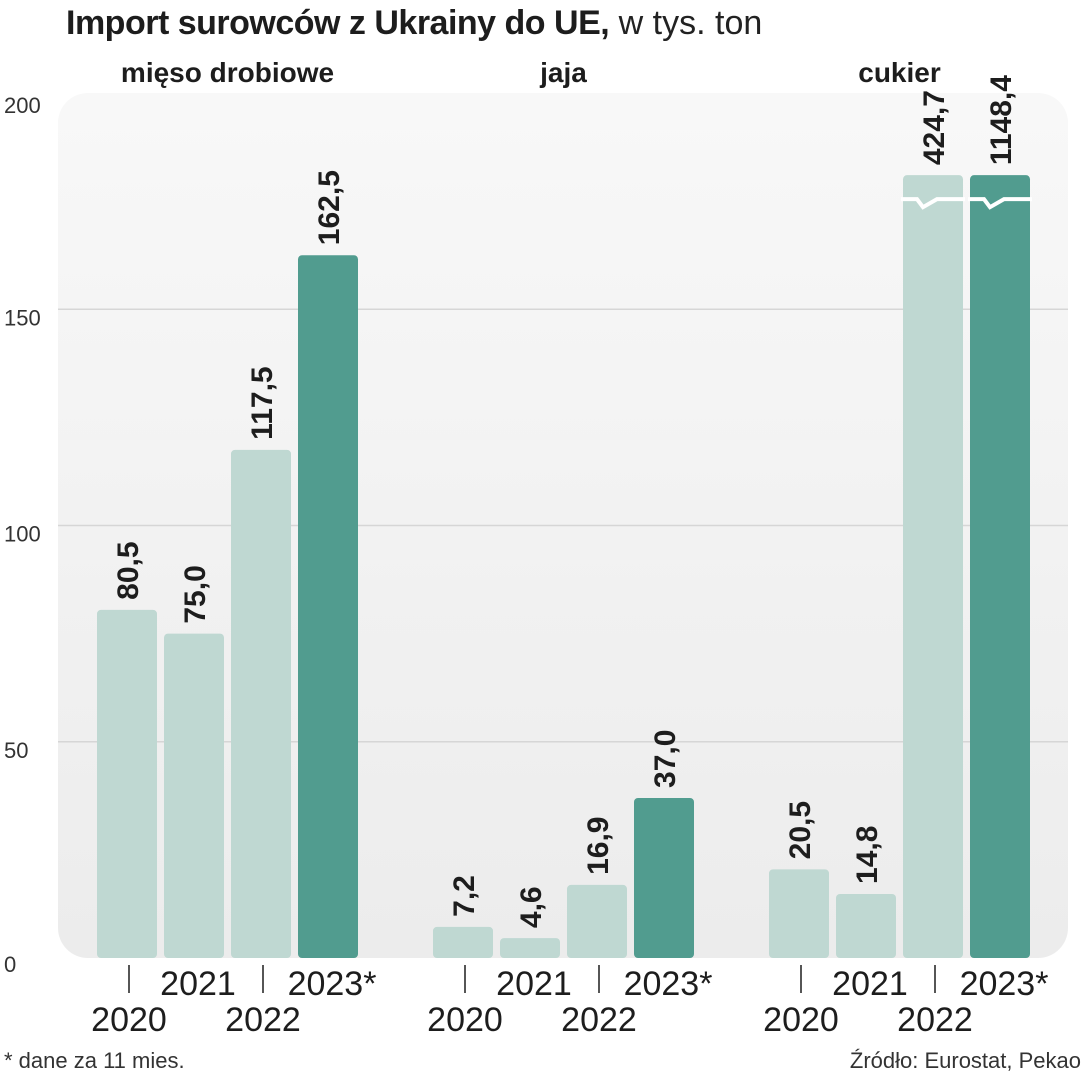 The width and height of the screenshot is (1083, 1080). Describe the element at coordinates (10, 964) in the screenshot. I see `y-tick-label: 0` at that location.